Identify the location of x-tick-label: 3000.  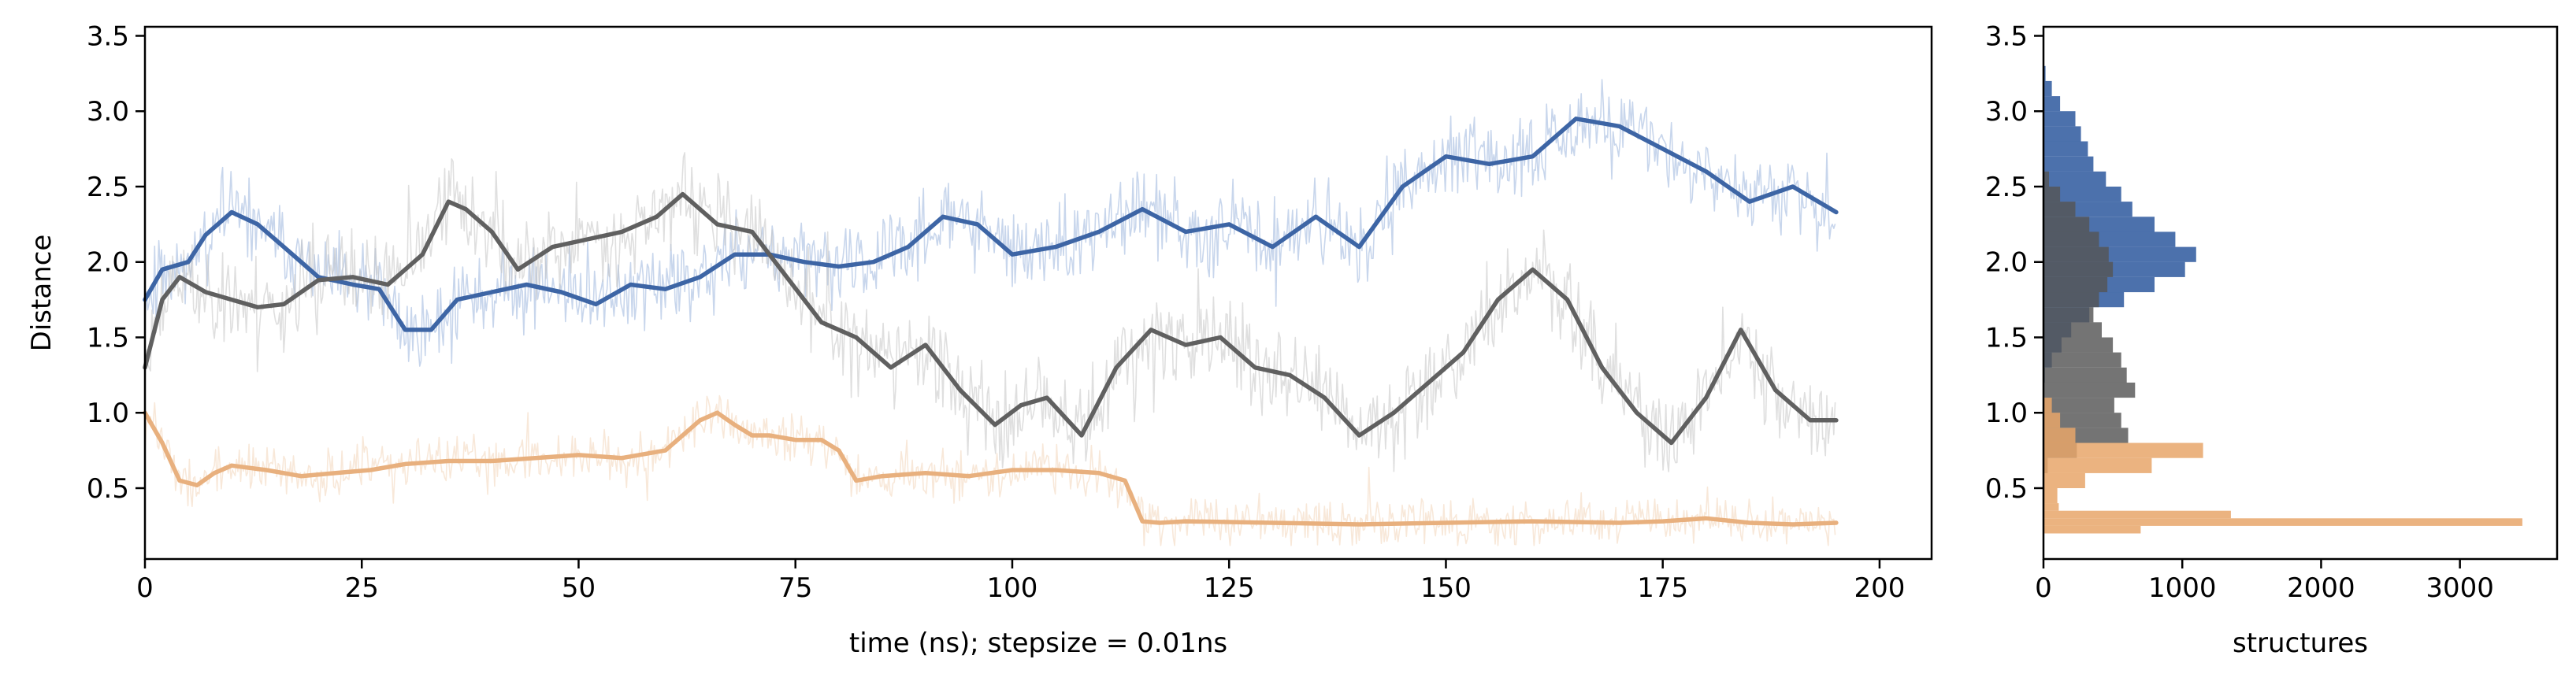
(2460, 588).